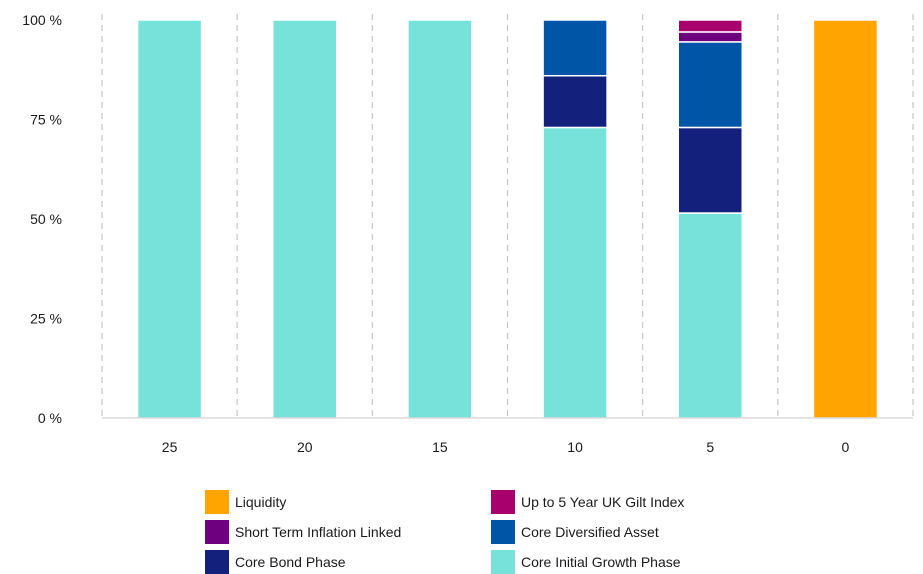 This screenshot has height=574, width=923. What do you see at coordinates (50, 418) in the screenshot?
I see `y-tick-label: 0 %` at bounding box center [50, 418].